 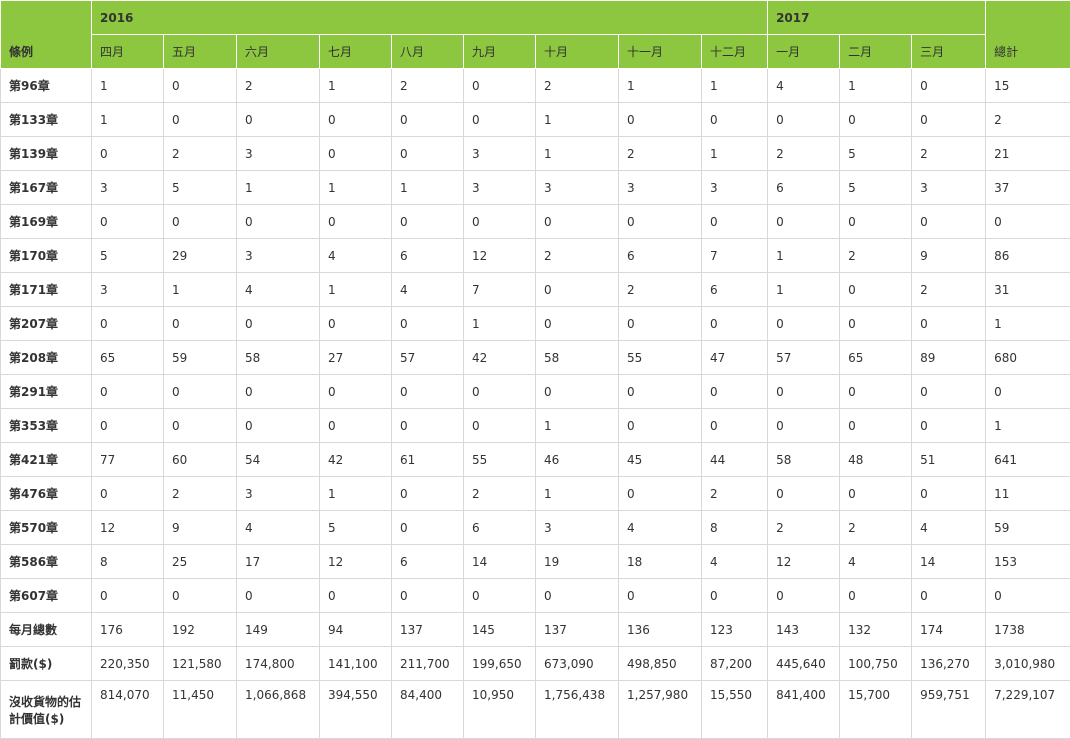 I want to click on table-cell: 65, so click(x=128, y=358).